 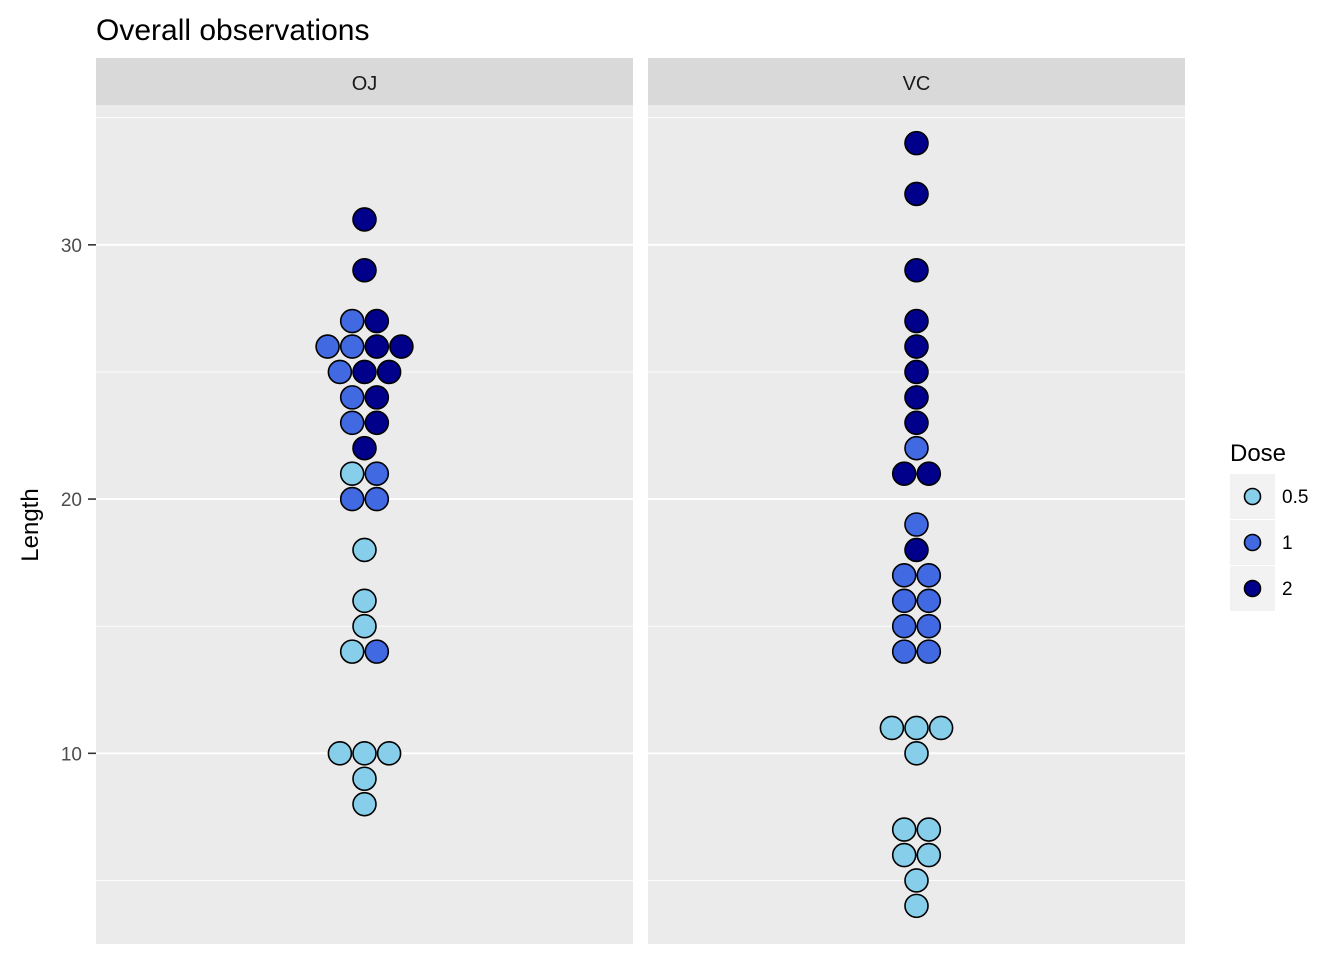 I want to click on legend-label: 0.5, so click(x=1295, y=497).